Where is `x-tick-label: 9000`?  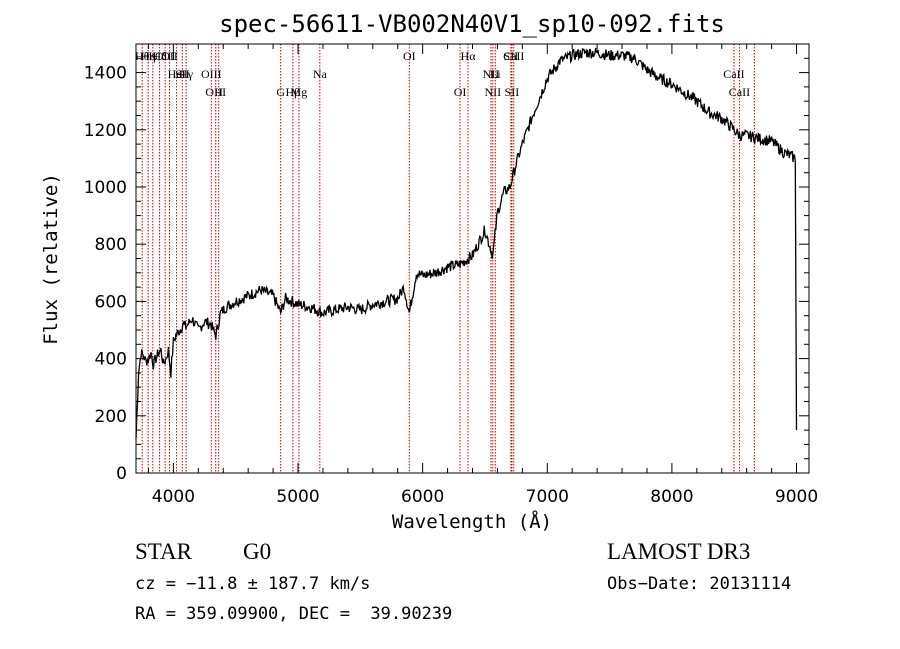
x-tick-label: 9000 is located at coordinates (796, 497).